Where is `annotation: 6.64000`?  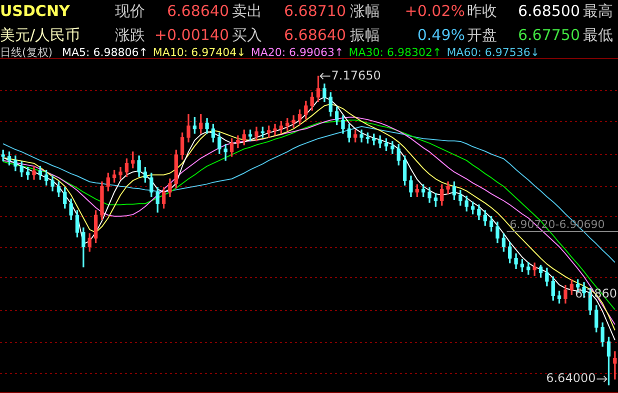
annotation: 6.64000 is located at coordinates (571, 378).